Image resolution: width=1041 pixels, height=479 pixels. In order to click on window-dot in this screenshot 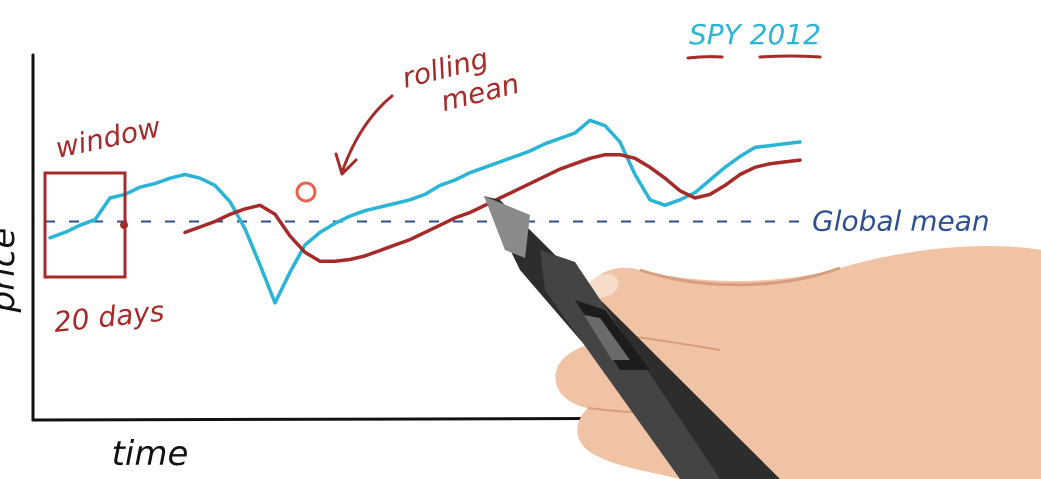, I will do `click(124, 225)`.